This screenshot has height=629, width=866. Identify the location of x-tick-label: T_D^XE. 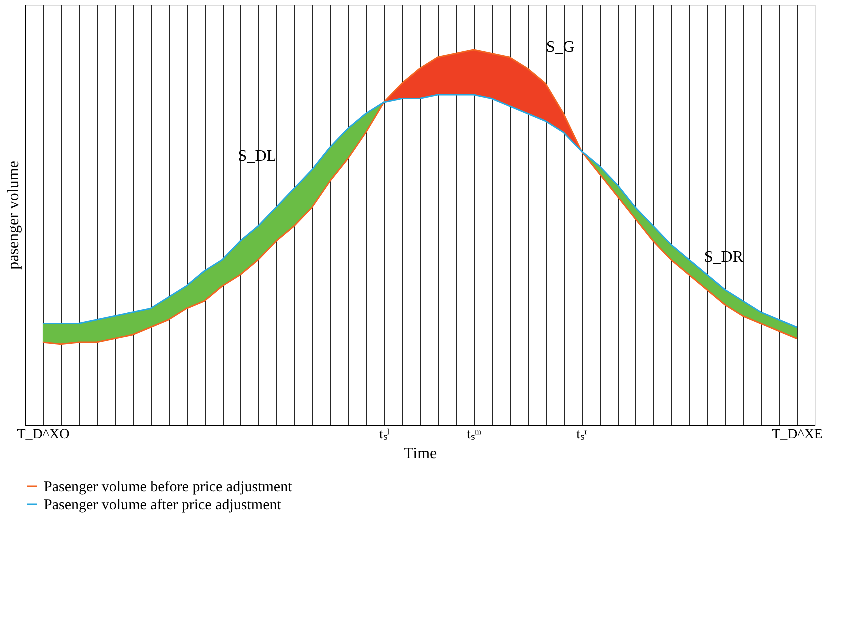
(797, 435).